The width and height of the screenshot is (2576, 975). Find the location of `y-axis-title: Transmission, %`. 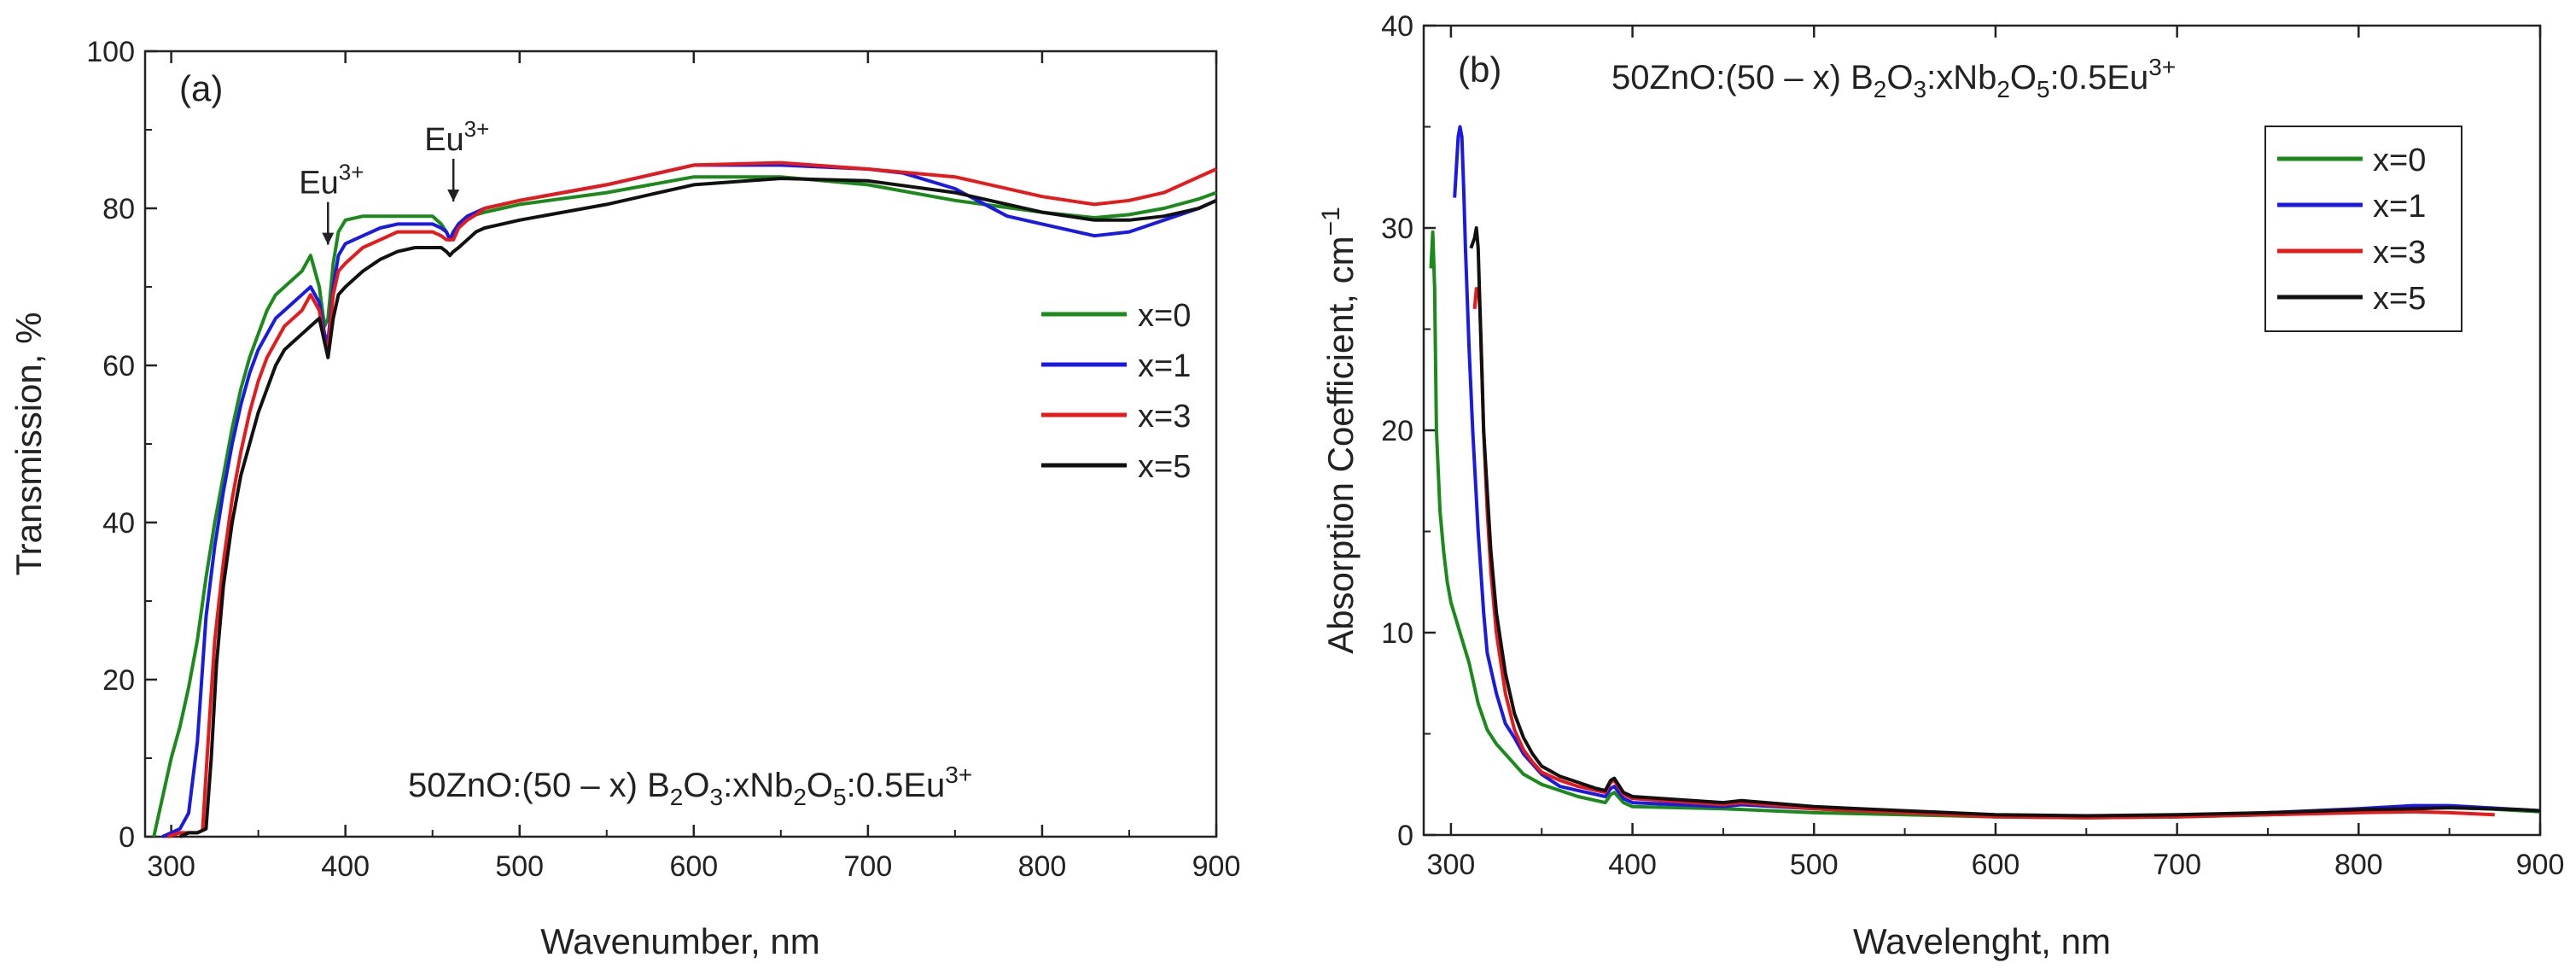

y-axis-title: Transmission, % is located at coordinates (29, 444).